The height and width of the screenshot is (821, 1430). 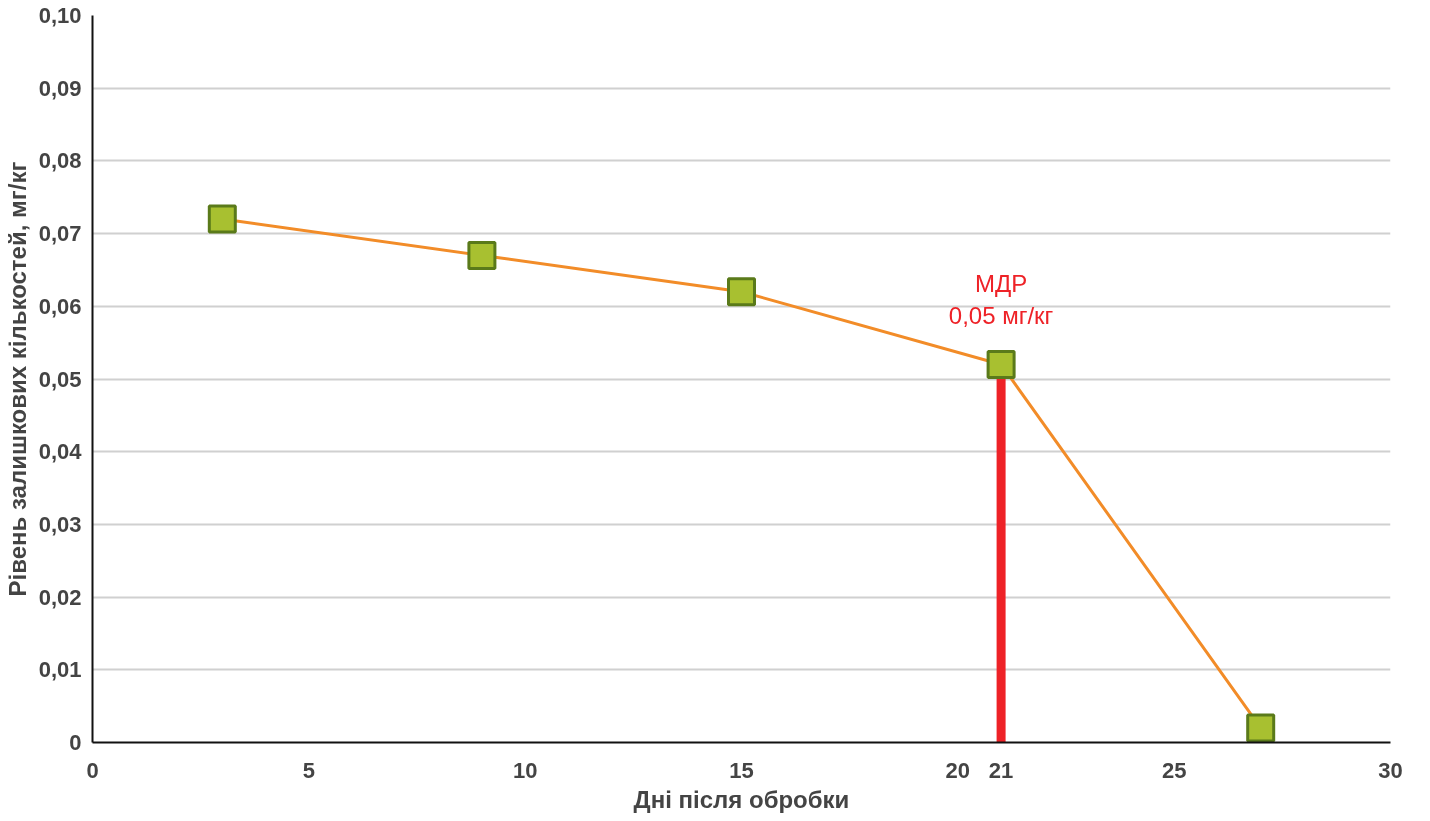 What do you see at coordinates (60, 161) in the screenshot?
I see `y-tick-label: 0,08` at bounding box center [60, 161].